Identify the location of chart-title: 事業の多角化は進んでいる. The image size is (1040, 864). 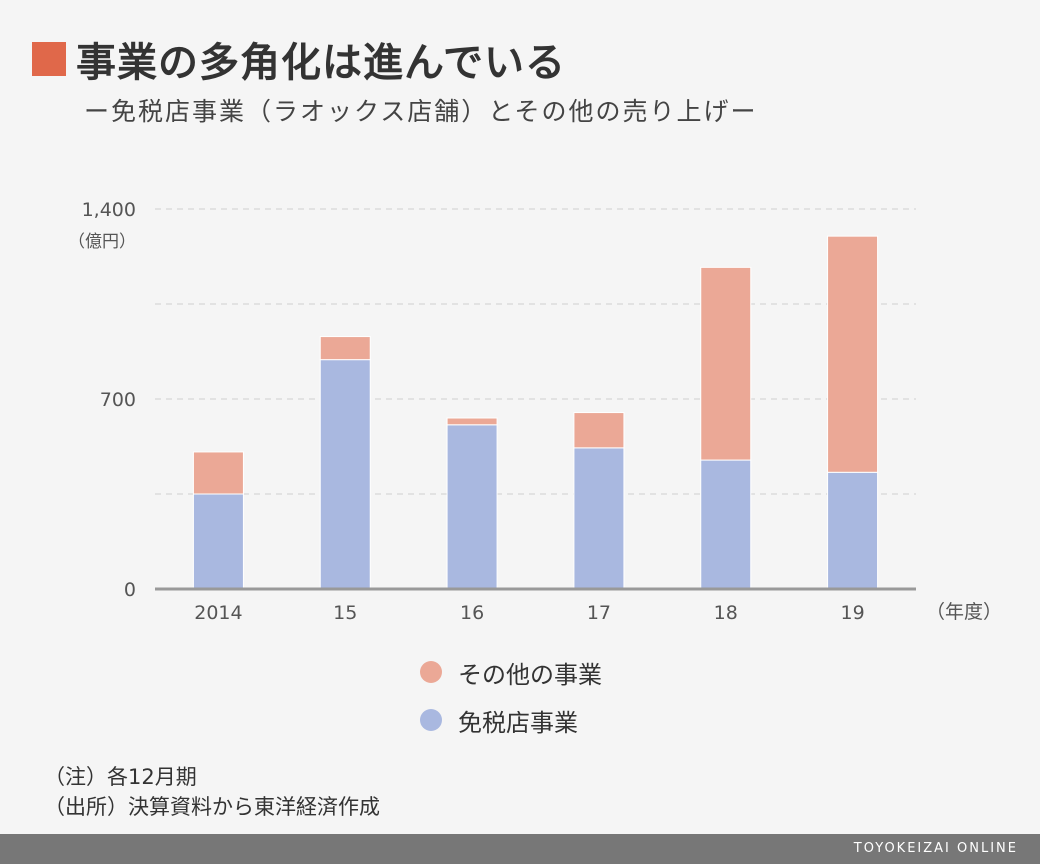
(321, 63).